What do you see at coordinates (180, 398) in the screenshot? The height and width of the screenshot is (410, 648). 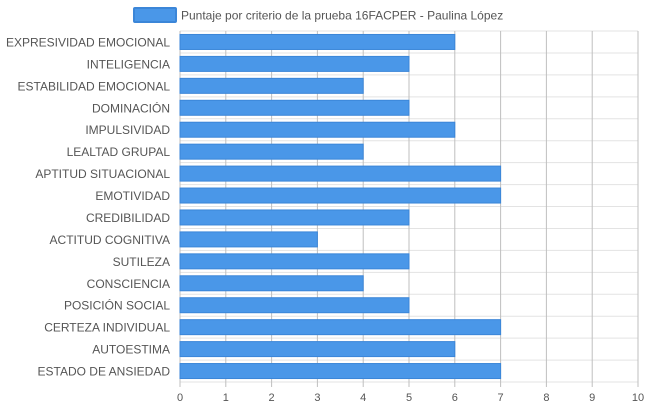 I see `x-axis-tick-label: 0` at bounding box center [180, 398].